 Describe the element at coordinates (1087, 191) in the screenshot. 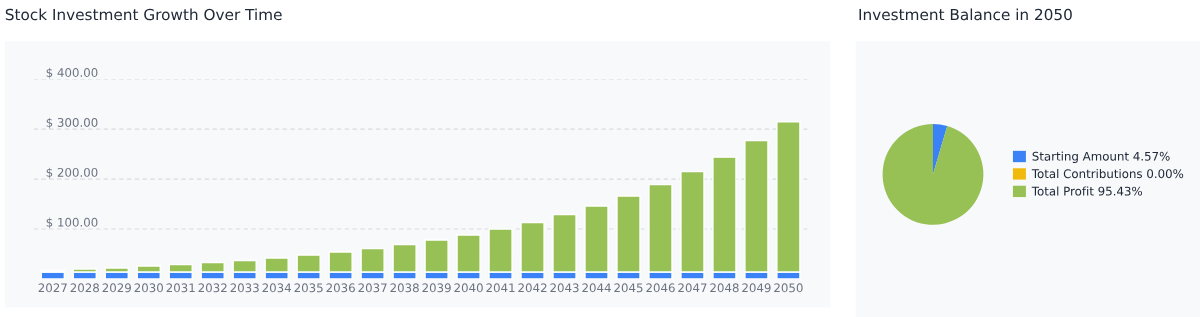

I see `legend-label: Total Profit 95.43%` at that location.